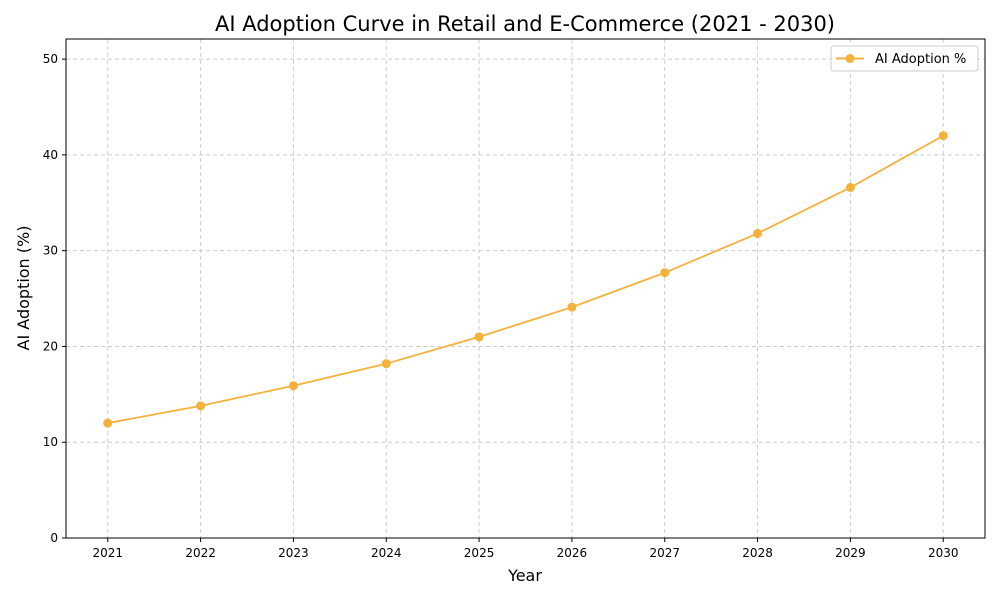 The image size is (1000, 600). Describe the element at coordinates (50, 251) in the screenshot. I see `y-tick-label: 30` at that location.